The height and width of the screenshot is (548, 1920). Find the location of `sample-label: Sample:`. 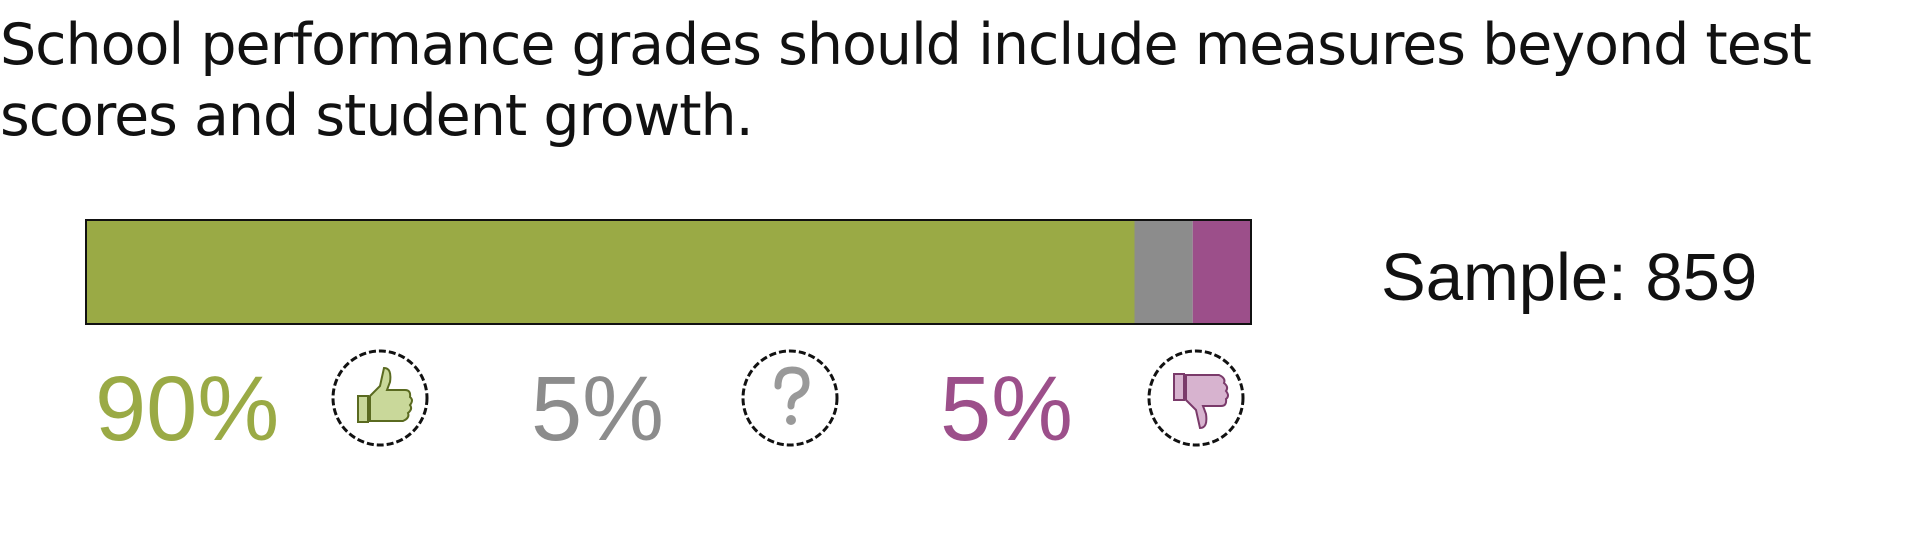

sample-label: Sample: is located at coordinates (1504, 277).